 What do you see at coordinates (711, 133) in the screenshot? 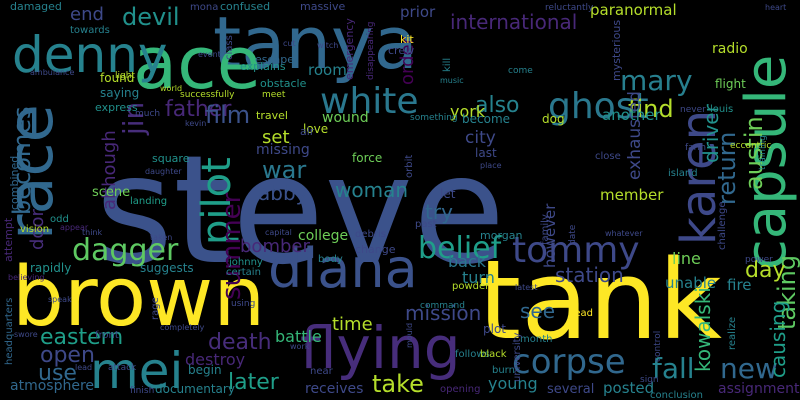
I see `word-driver: driver` at bounding box center [711, 133].